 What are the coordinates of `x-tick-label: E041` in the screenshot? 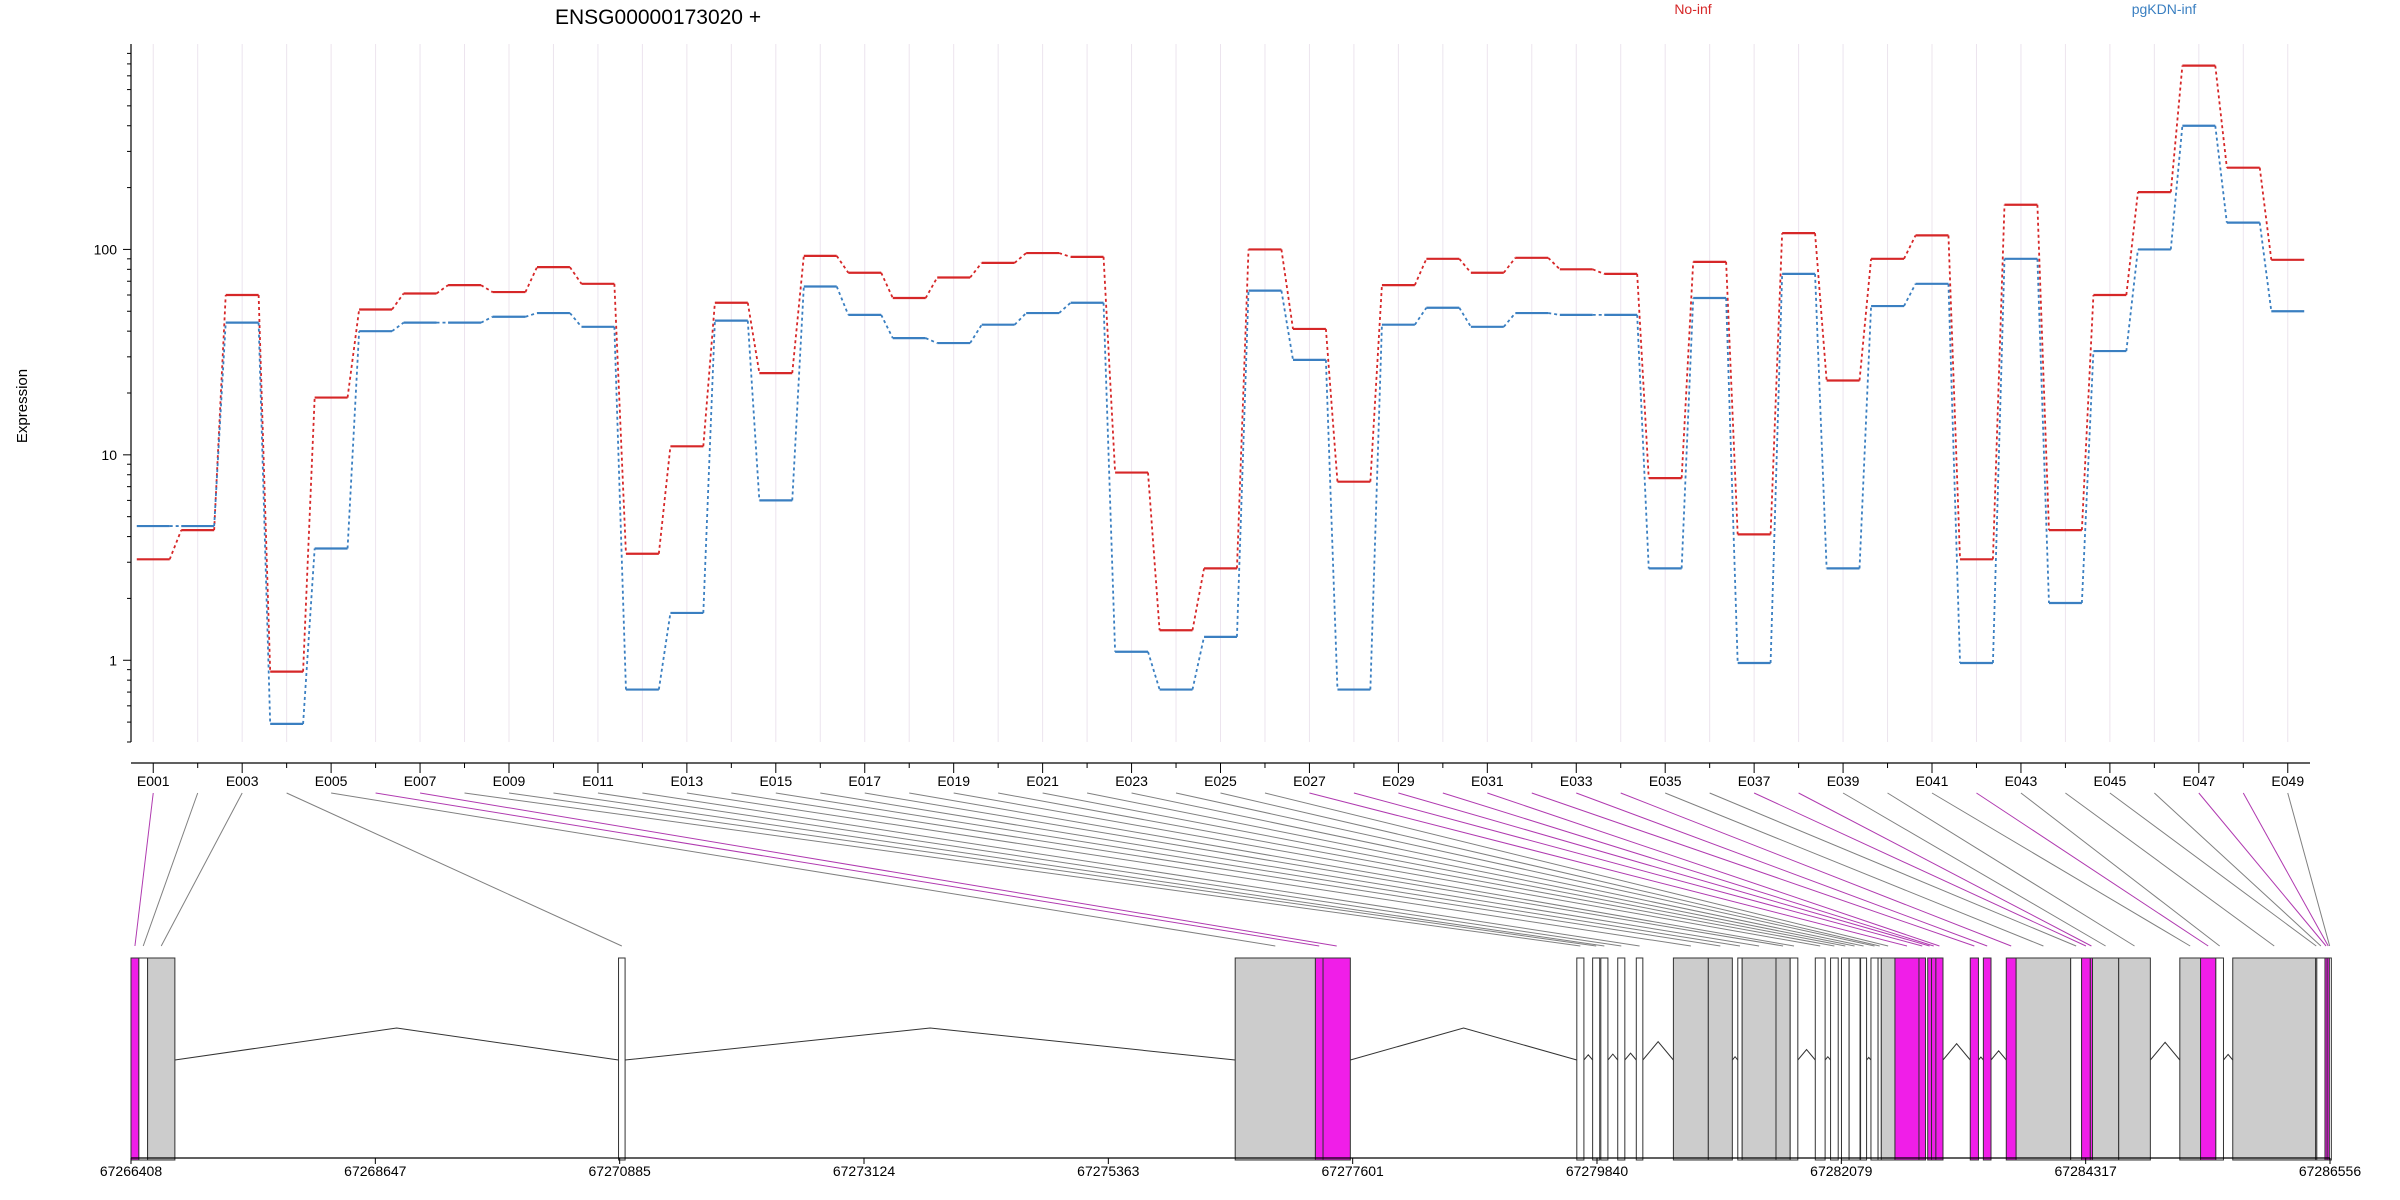 It's located at (1932, 781).